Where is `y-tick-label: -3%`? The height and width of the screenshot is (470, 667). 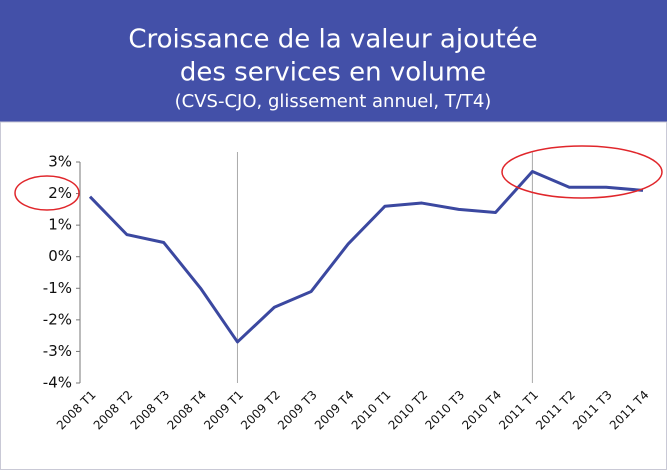
y-tick-label: -3% is located at coordinates (57, 351).